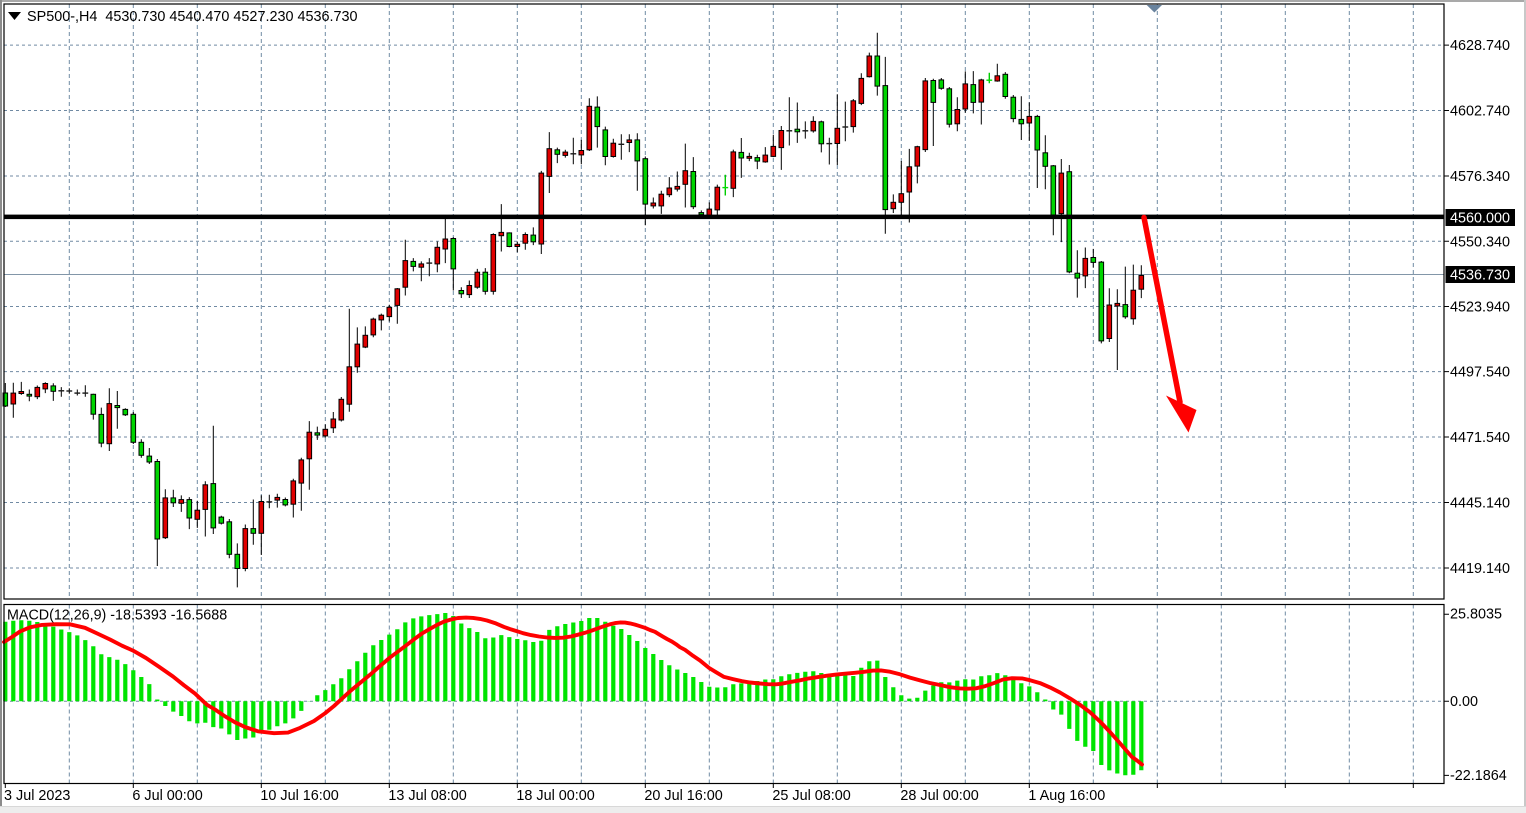 This screenshot has height=813, width=1526. I want to click on svg-text: 1 Aug 16:00, so click(1066, 796).